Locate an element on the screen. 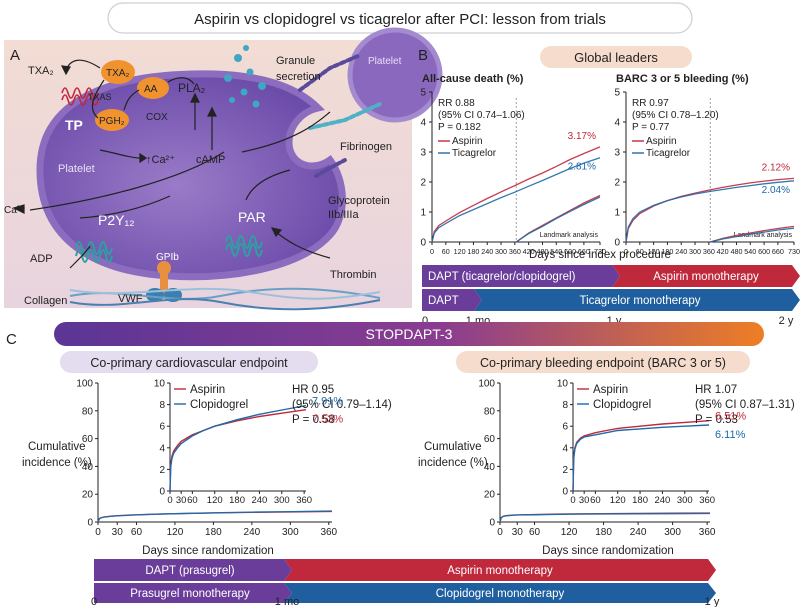 Image resolution: width=800 pixels, height=607 pixels. granules is located at coordinates (245, 76).